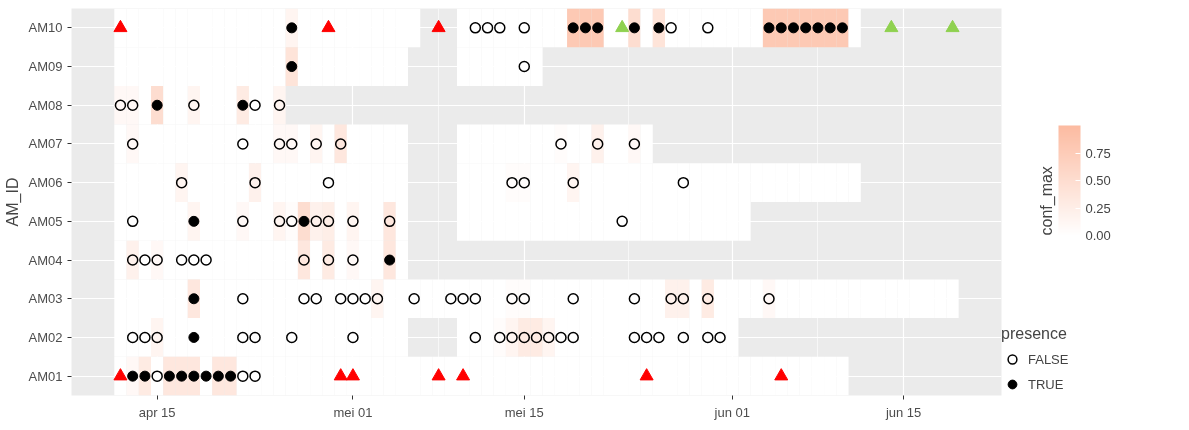  I want to click on x-tick-label: apr 15, so click(157, 412).